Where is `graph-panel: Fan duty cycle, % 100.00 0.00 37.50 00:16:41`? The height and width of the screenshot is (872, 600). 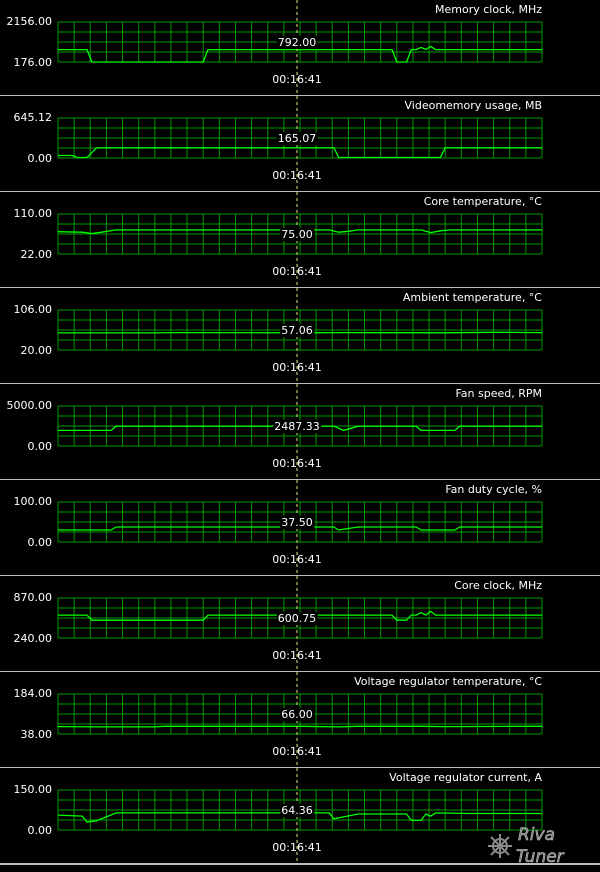
graph-panel: Fan duty cycle, % 100.00 0.00 37.50 00:16:41 is located at coordinates (300, 528).